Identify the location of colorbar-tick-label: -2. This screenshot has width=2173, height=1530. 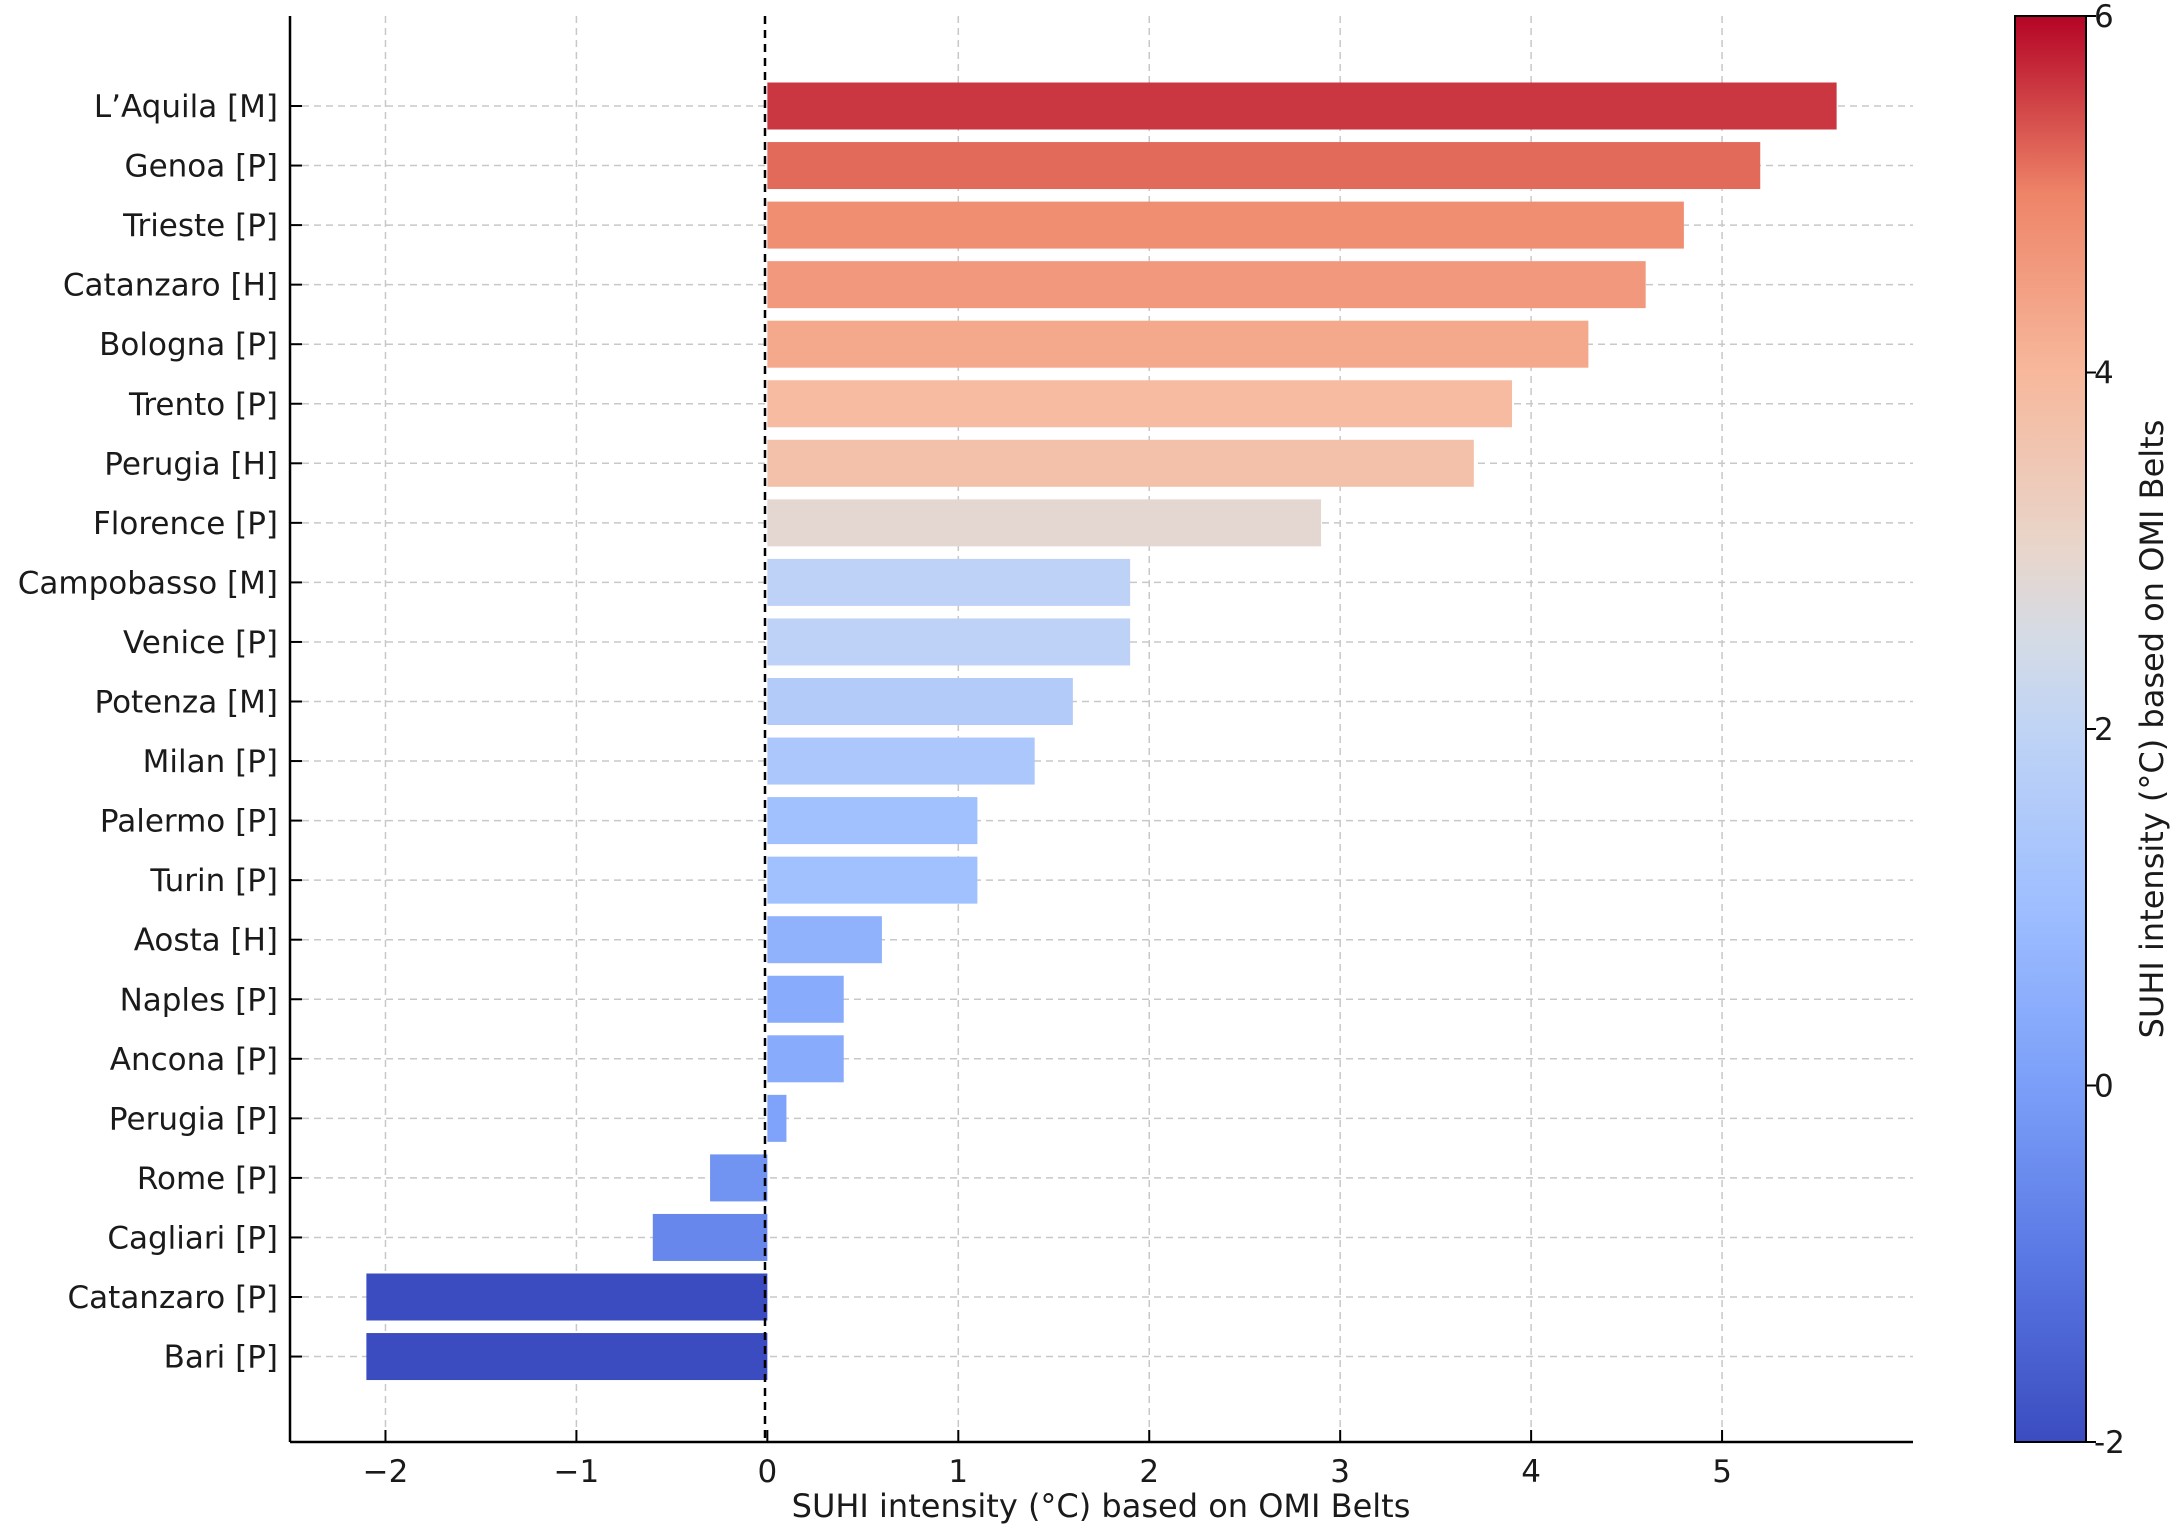
(2109, 1443).